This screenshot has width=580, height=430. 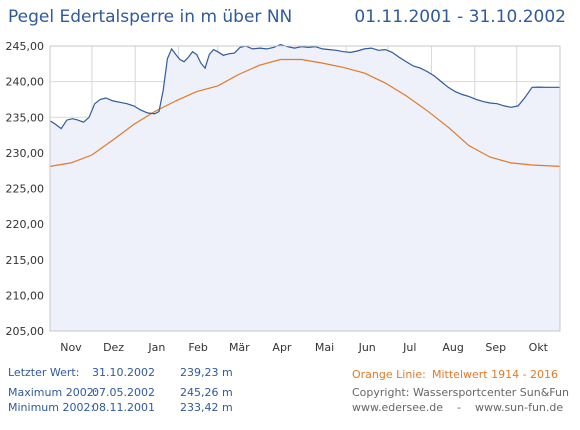 What do you see at coordinates (495, 374) in the screenshot?
I see `legend-text: Mittelwert 1914 - 2016` at bounding box center [495, 374].